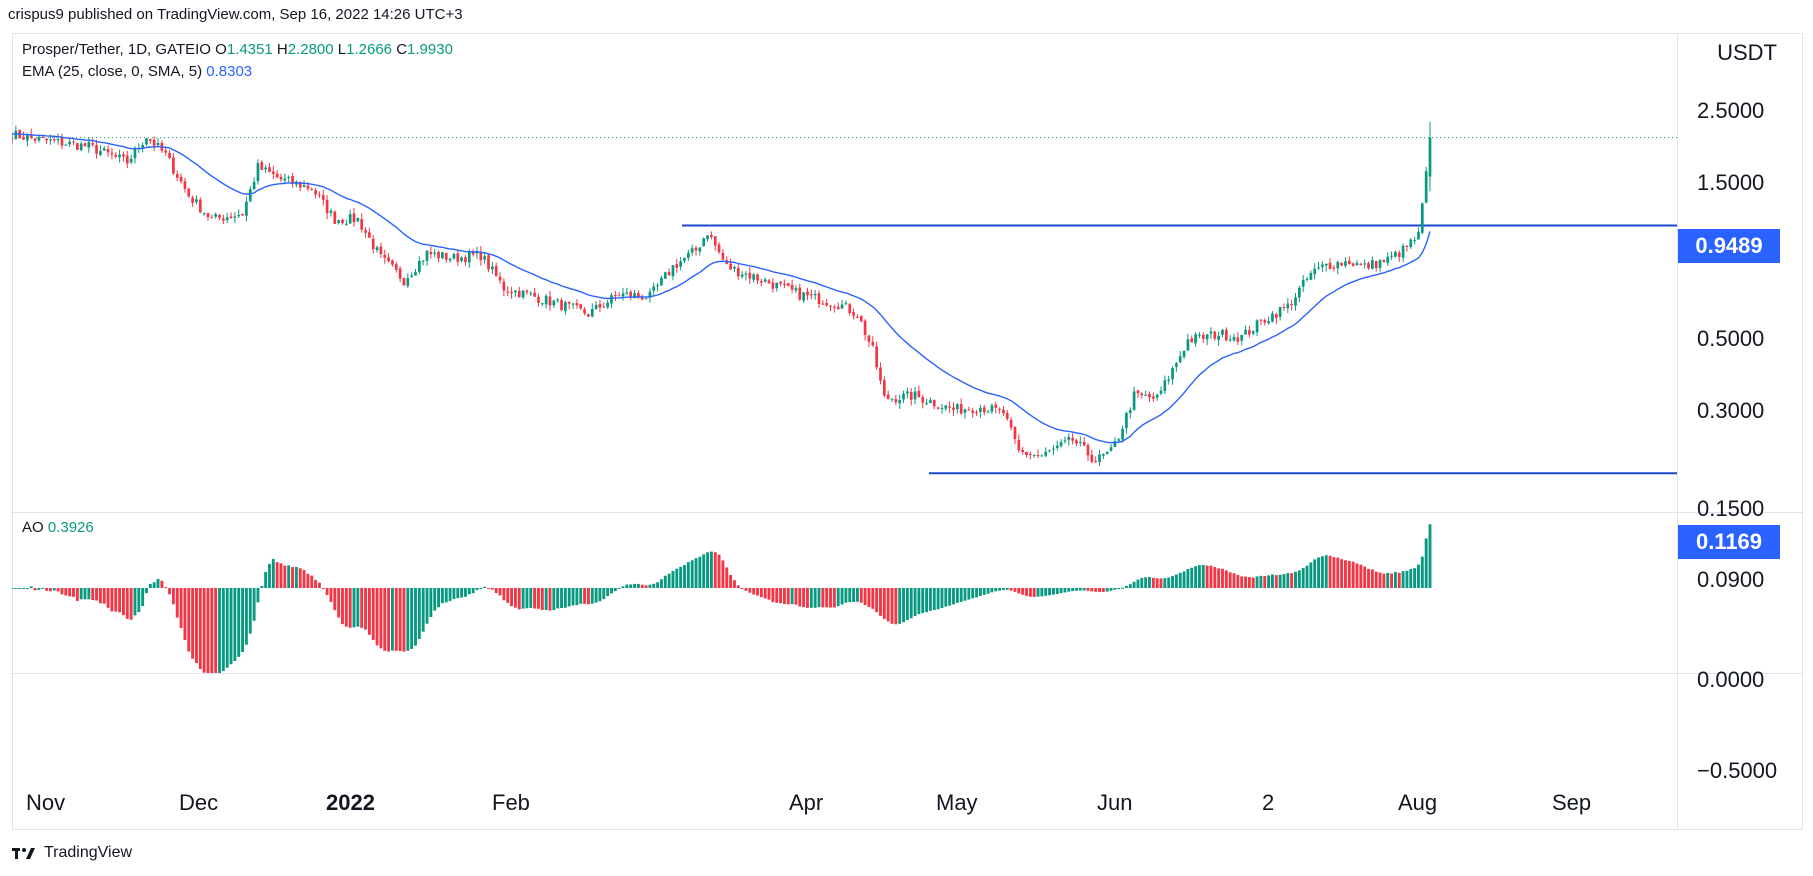  What do you see at coordinates (1418, 802) in the screenshot?
I see `time-tick-aug: Aug` at bounding box center [1418, 802].